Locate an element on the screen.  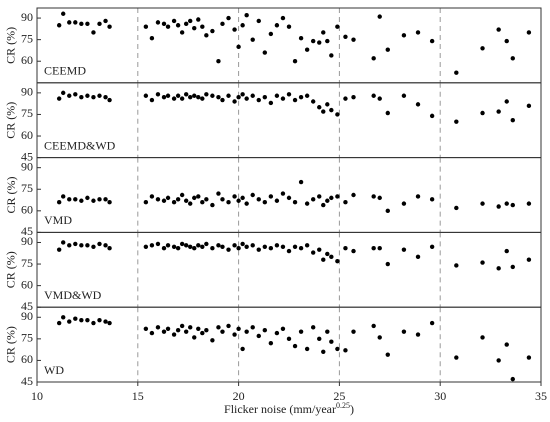
x-axis-label-part: ) is located at coordinates (352, 409).